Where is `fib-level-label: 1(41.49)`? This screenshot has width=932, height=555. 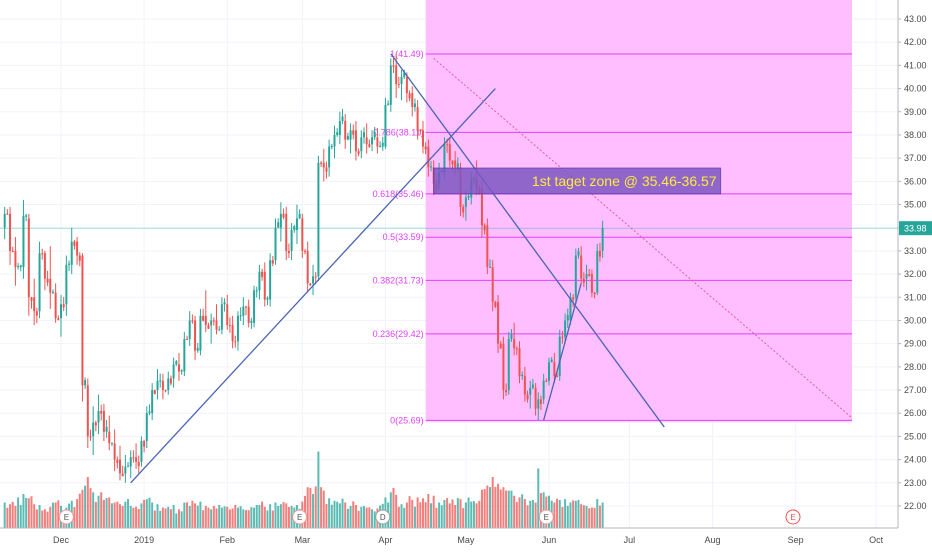 fib-level-label: 1(41.49) is located at coordinates (407, 54).